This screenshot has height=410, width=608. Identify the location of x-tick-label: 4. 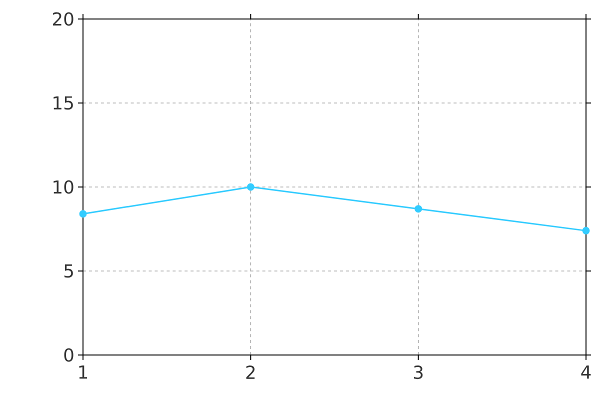
(586, 372).